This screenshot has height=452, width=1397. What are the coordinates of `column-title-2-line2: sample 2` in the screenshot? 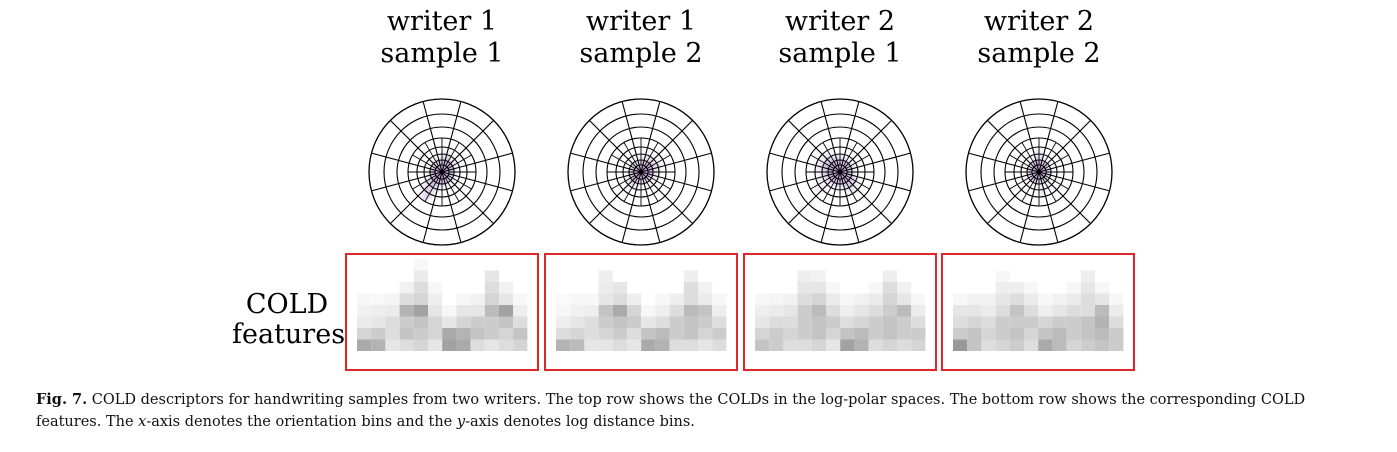 It's located at (641, 53).